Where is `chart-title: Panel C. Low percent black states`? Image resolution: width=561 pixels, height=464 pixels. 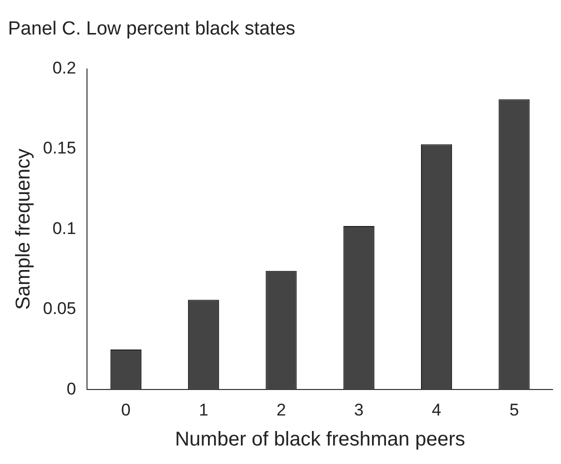 chart-title: Panel C. Low percent black states is located at coordinates (152, 29).